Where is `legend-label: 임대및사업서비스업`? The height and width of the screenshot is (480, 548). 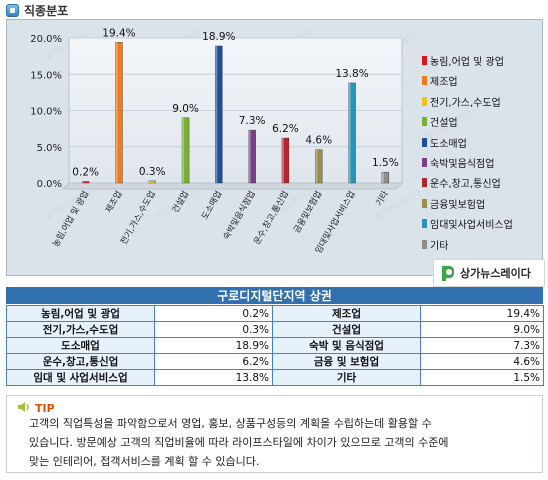 legend-label: 임대및사업서비스업 is located at coordinates (471, 226).